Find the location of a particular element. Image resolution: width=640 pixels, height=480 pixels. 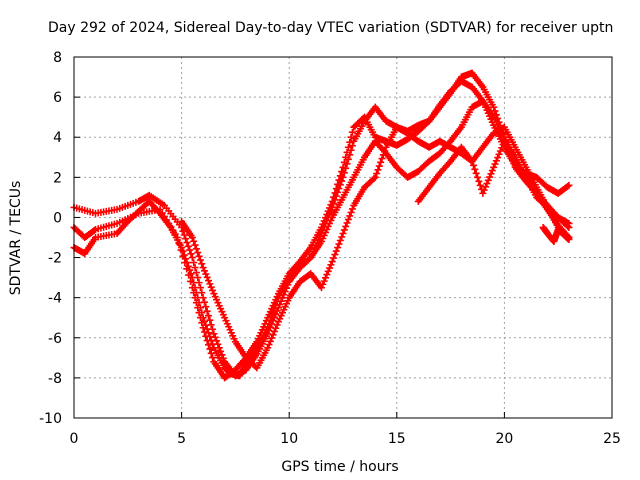

x-tick-label: 15 is located at coordinates (397, 439).